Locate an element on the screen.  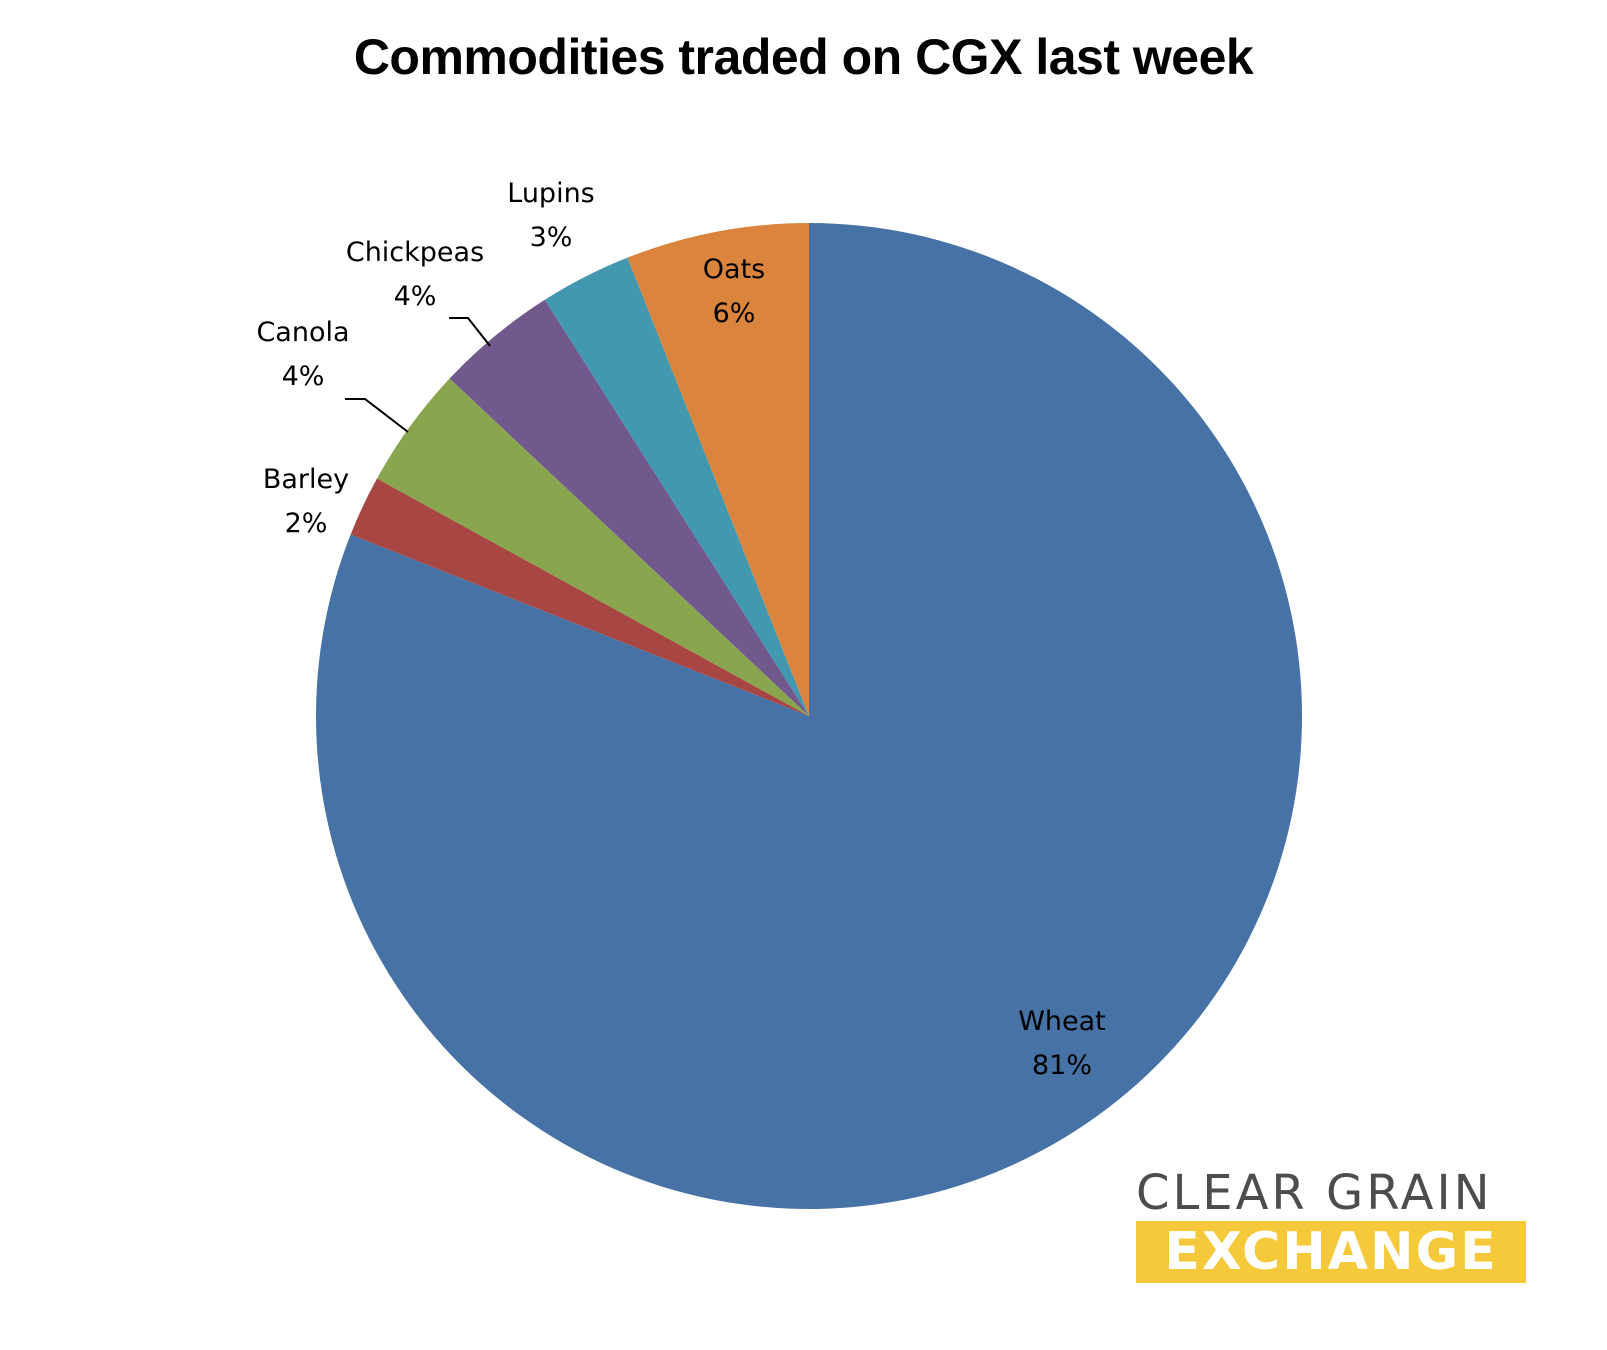
pie-slice-canola is located at coordinates (592, 547).